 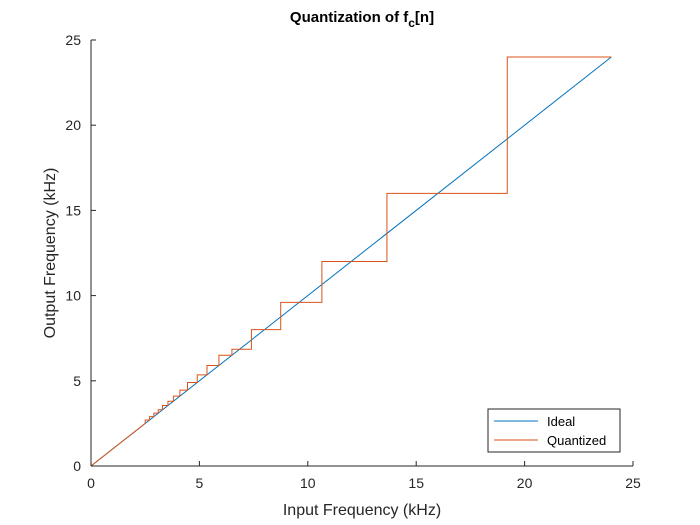 I want to click on legend-label-ideal: Ideal, so click(x=561, y=421).